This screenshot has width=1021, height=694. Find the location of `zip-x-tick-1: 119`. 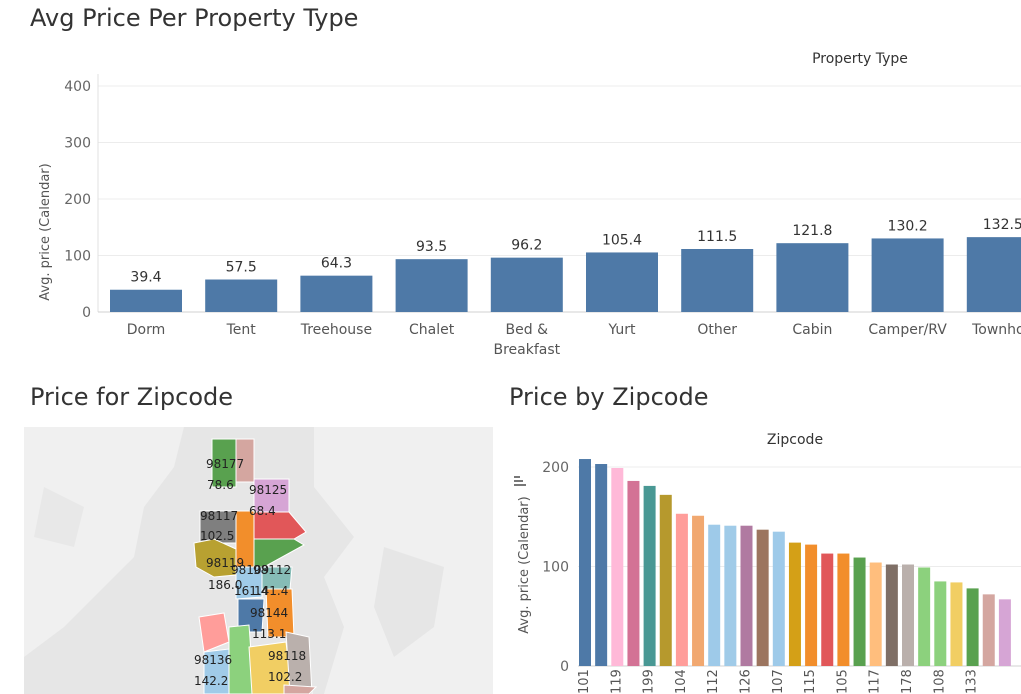

zip-x-tick-1: 119 is located at coordinates (616, 681).